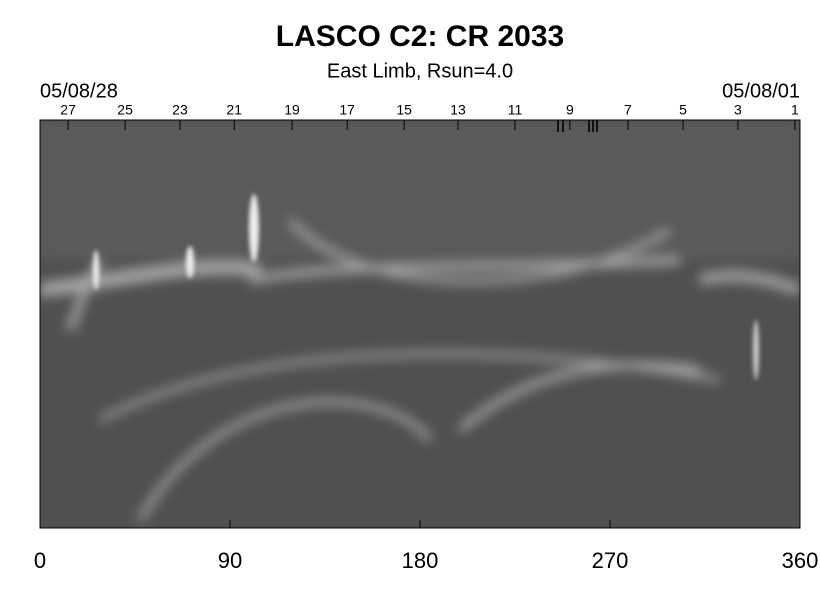  Describe the element at coordinates (515, 110) in the screenshot. I see `top-tick-label: 11` at that location.